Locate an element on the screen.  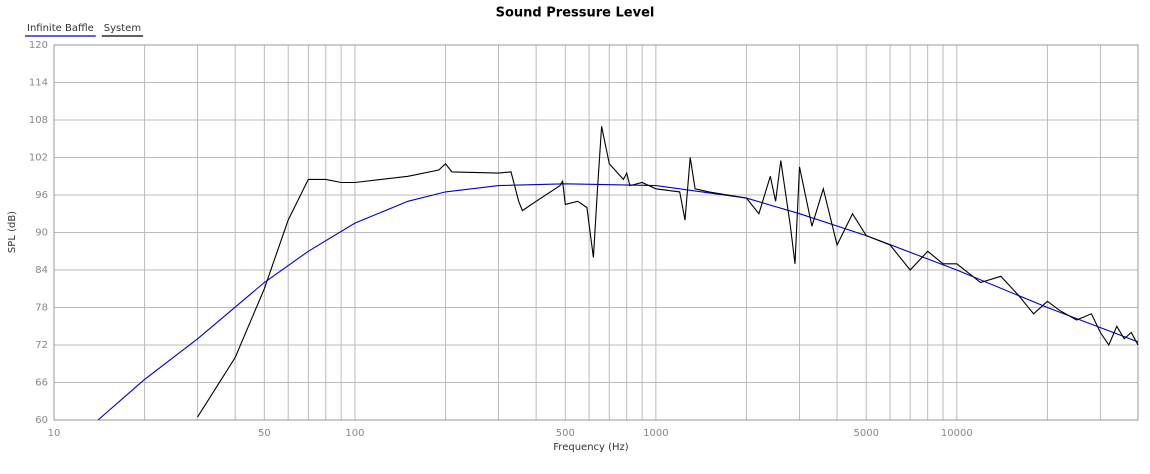
y-tick-label: 60 is located at coordinates (41, 420).